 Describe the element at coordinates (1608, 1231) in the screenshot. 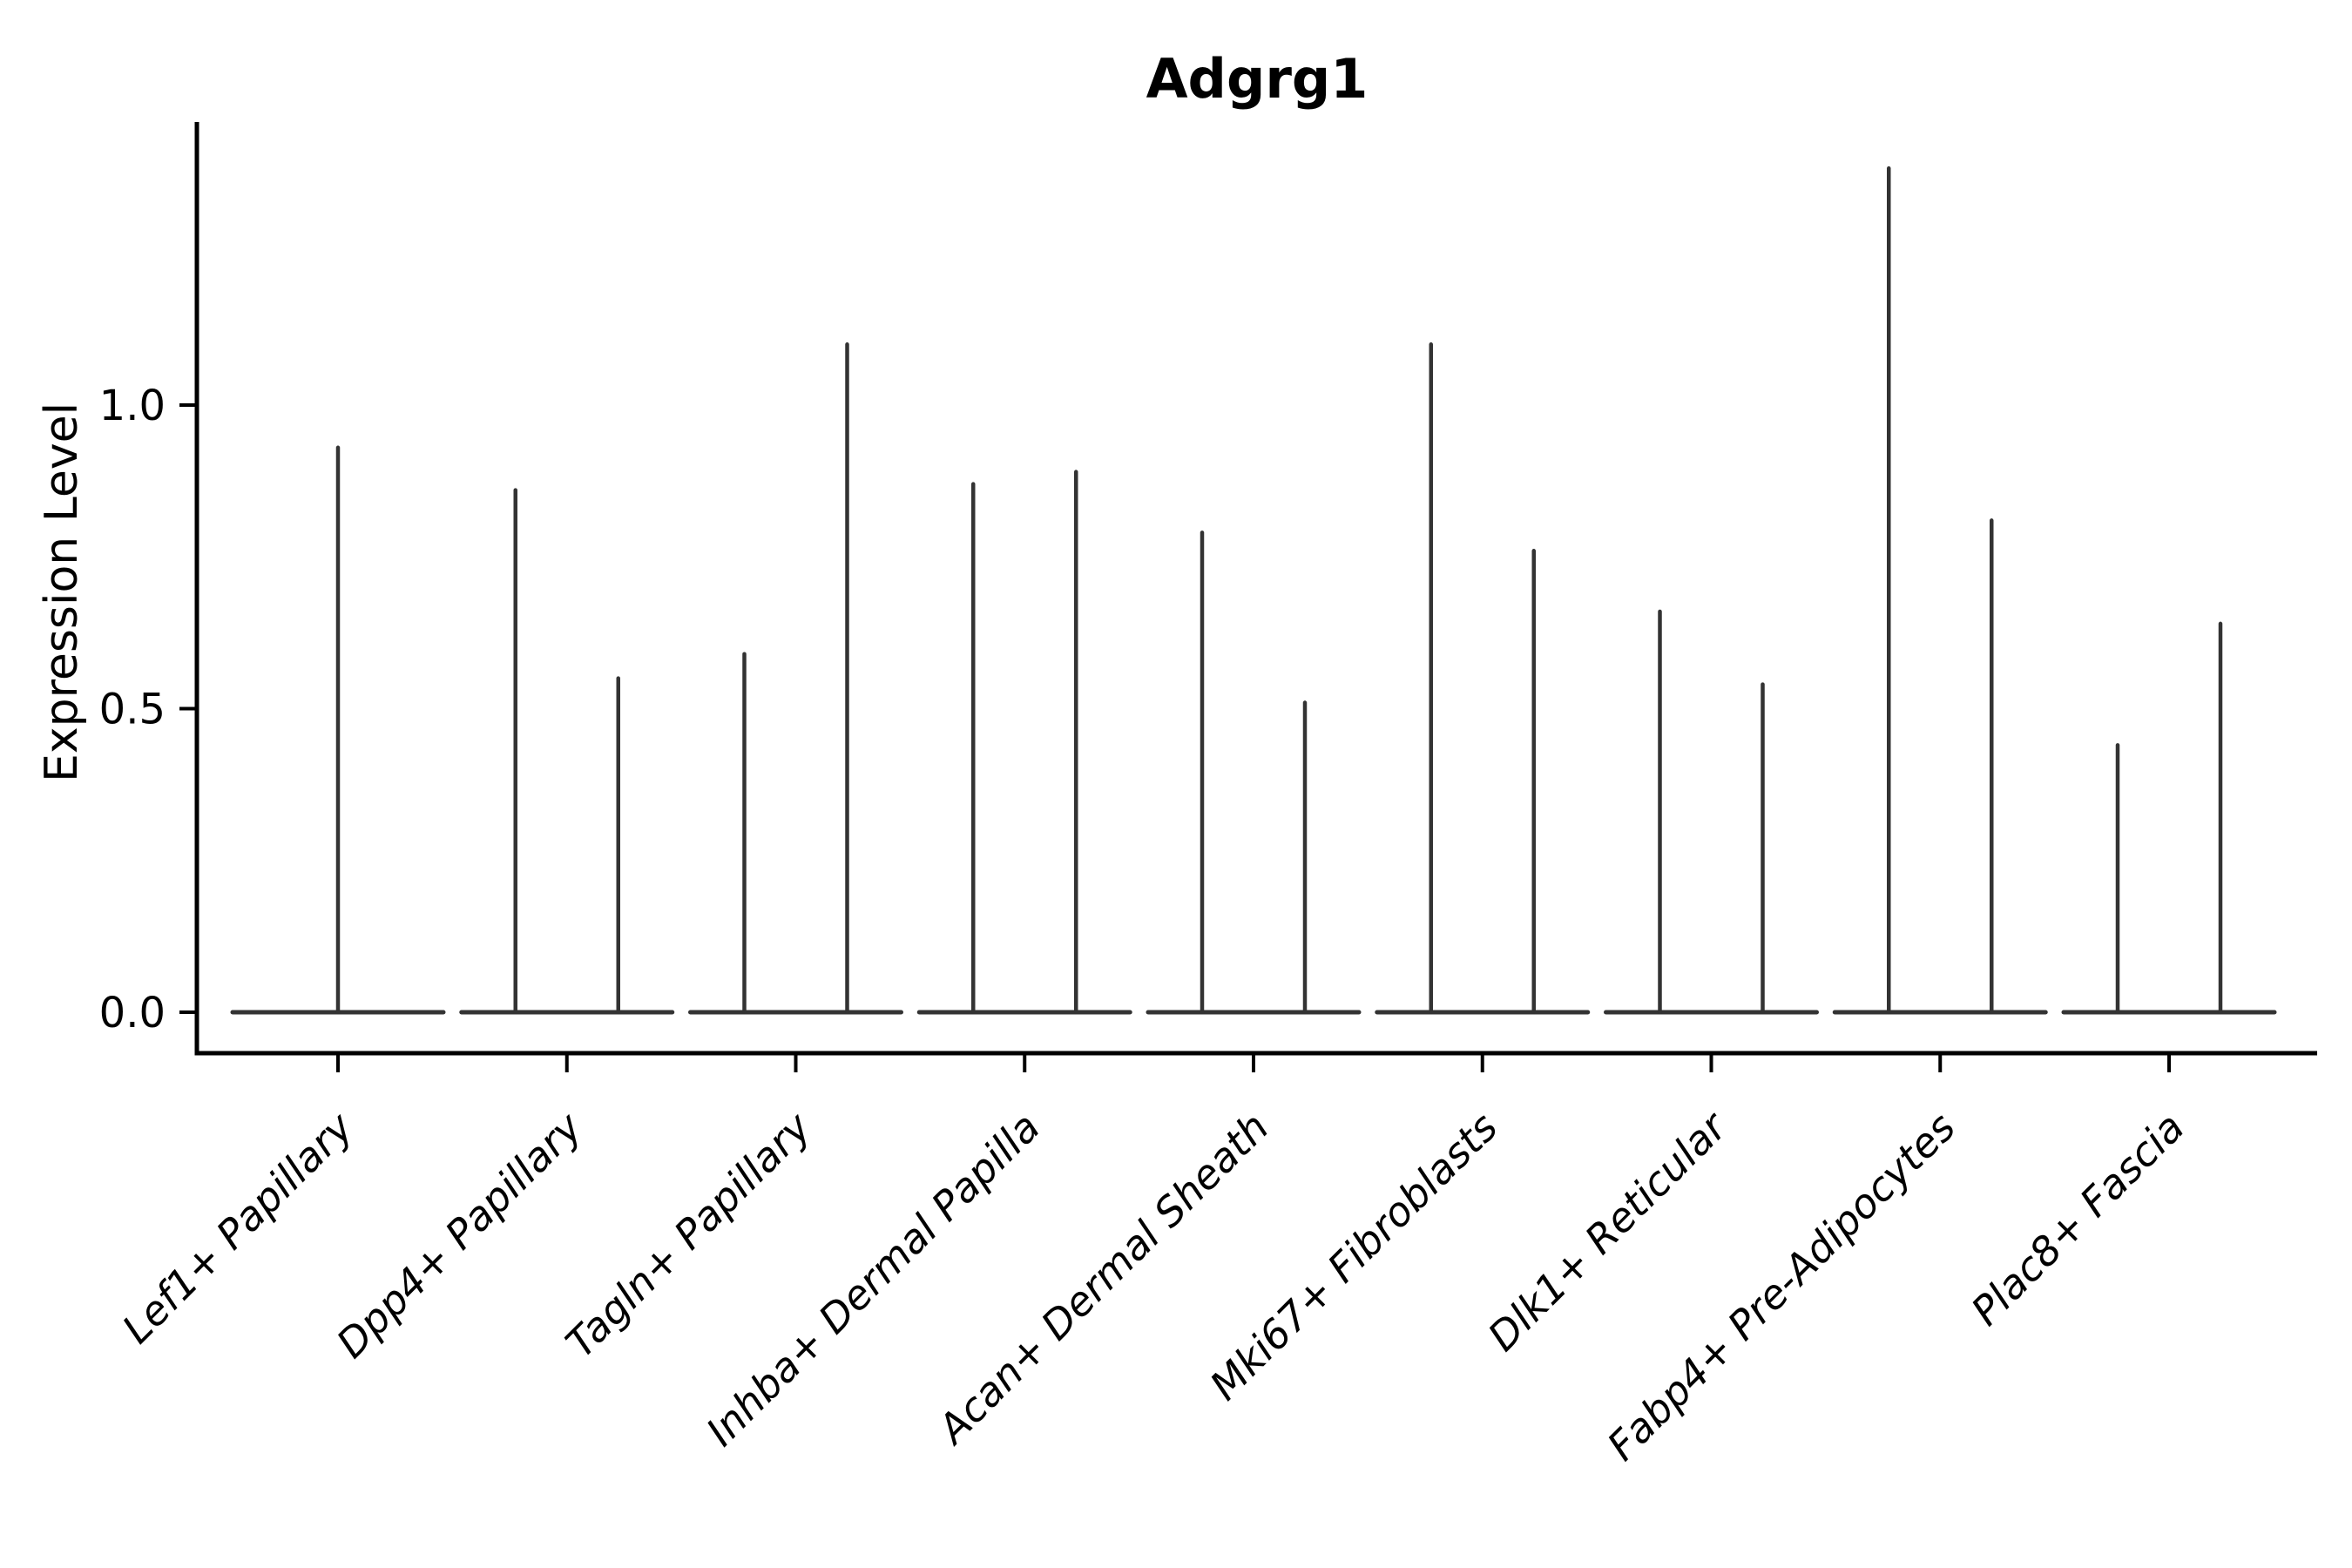

I see `x-tick-label: Dlk1+ Reticular` at that location.